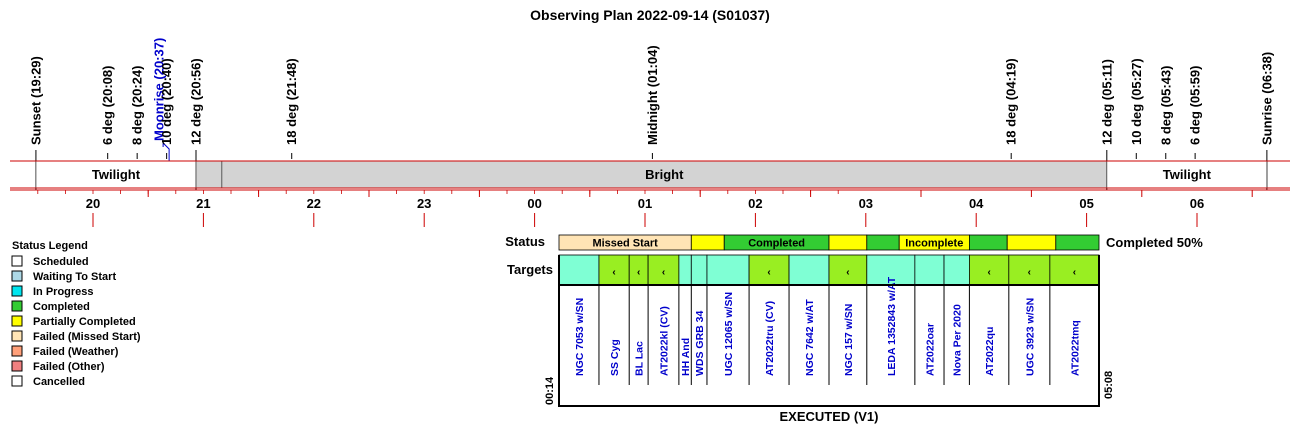 This screenshot has height=437, width=1300. Describe the element at coordinates (580, 337) in the screenshot. I see `target-name: NGC 7053 w/SN` at that location.